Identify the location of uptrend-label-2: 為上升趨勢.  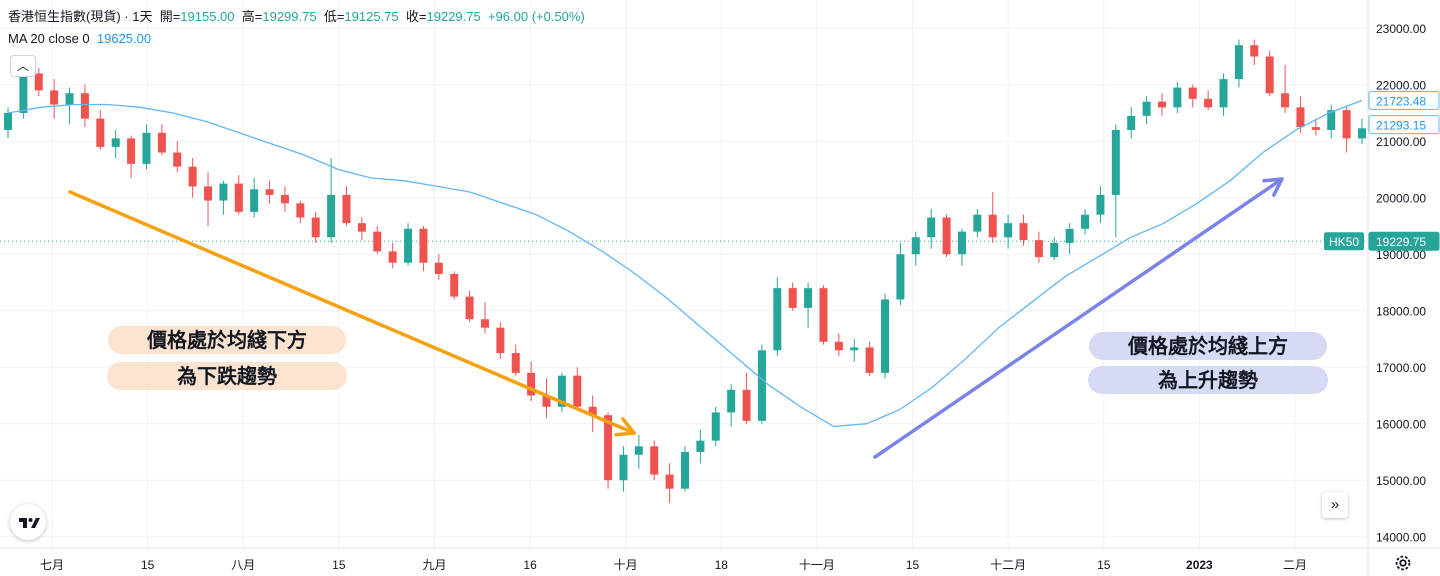
(1208, 380).